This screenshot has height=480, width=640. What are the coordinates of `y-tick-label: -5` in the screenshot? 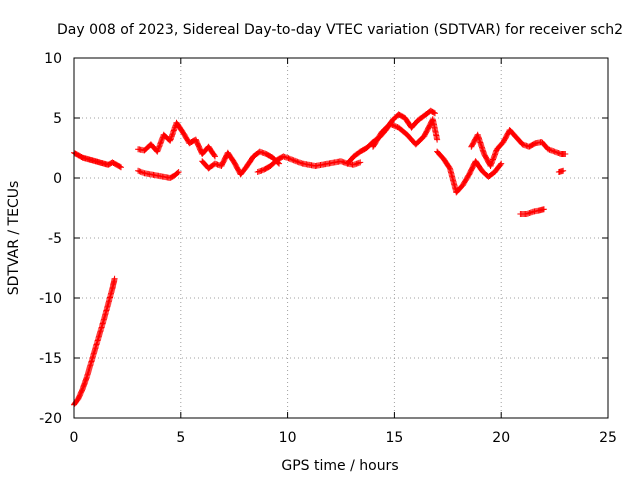 It's located at (55, 239).